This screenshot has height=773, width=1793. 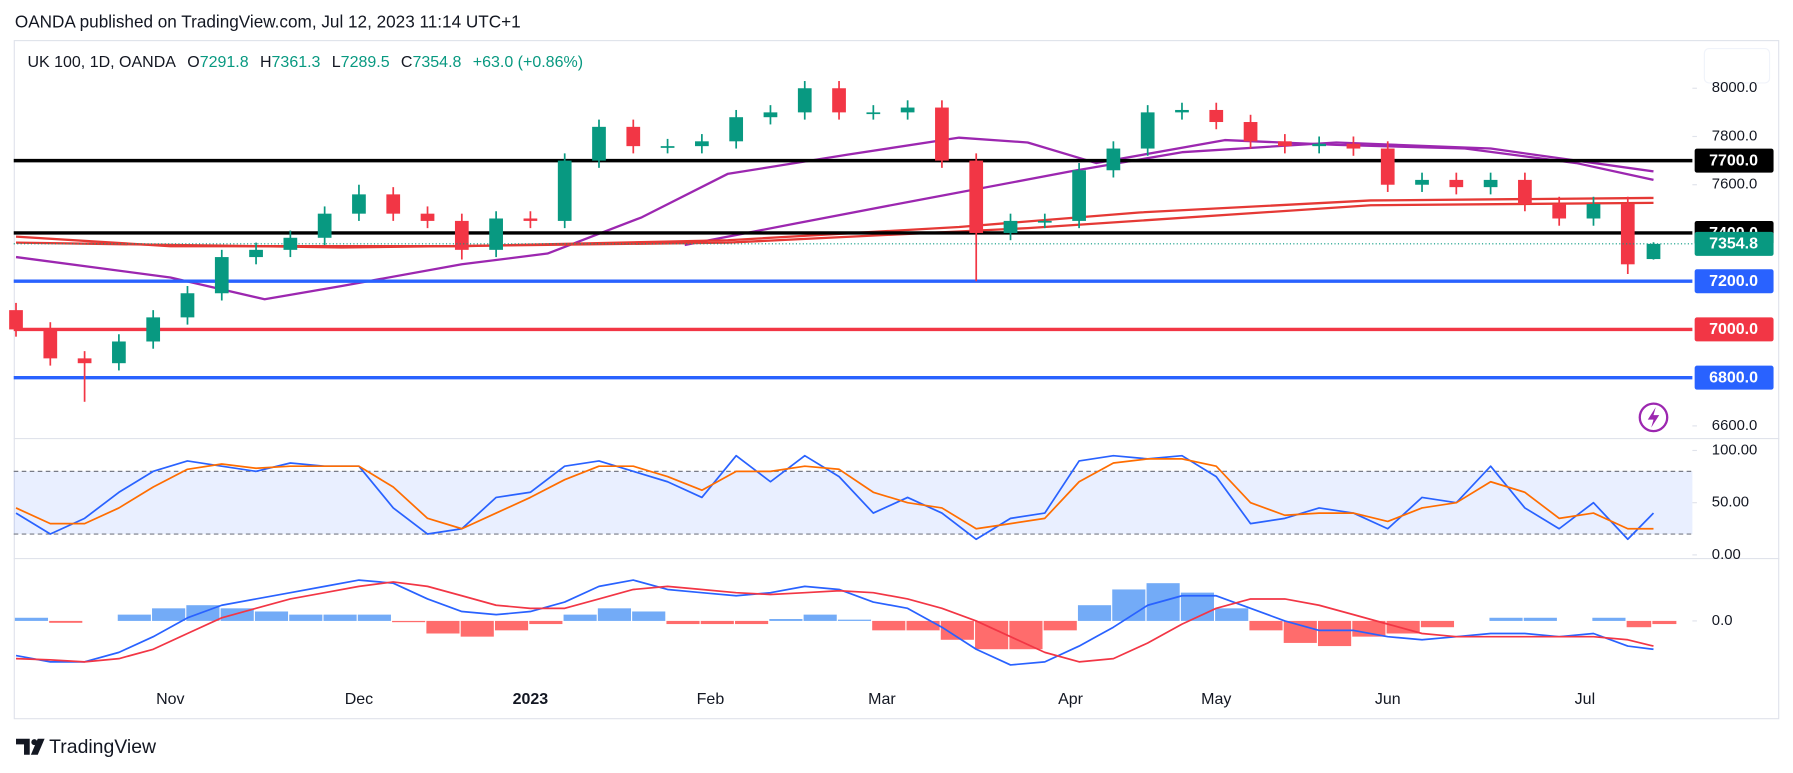 What do you see at coordinates (531, 699) in the screenshot?
I see `x-tick-label: 2023` at bounding box center [531, 699].